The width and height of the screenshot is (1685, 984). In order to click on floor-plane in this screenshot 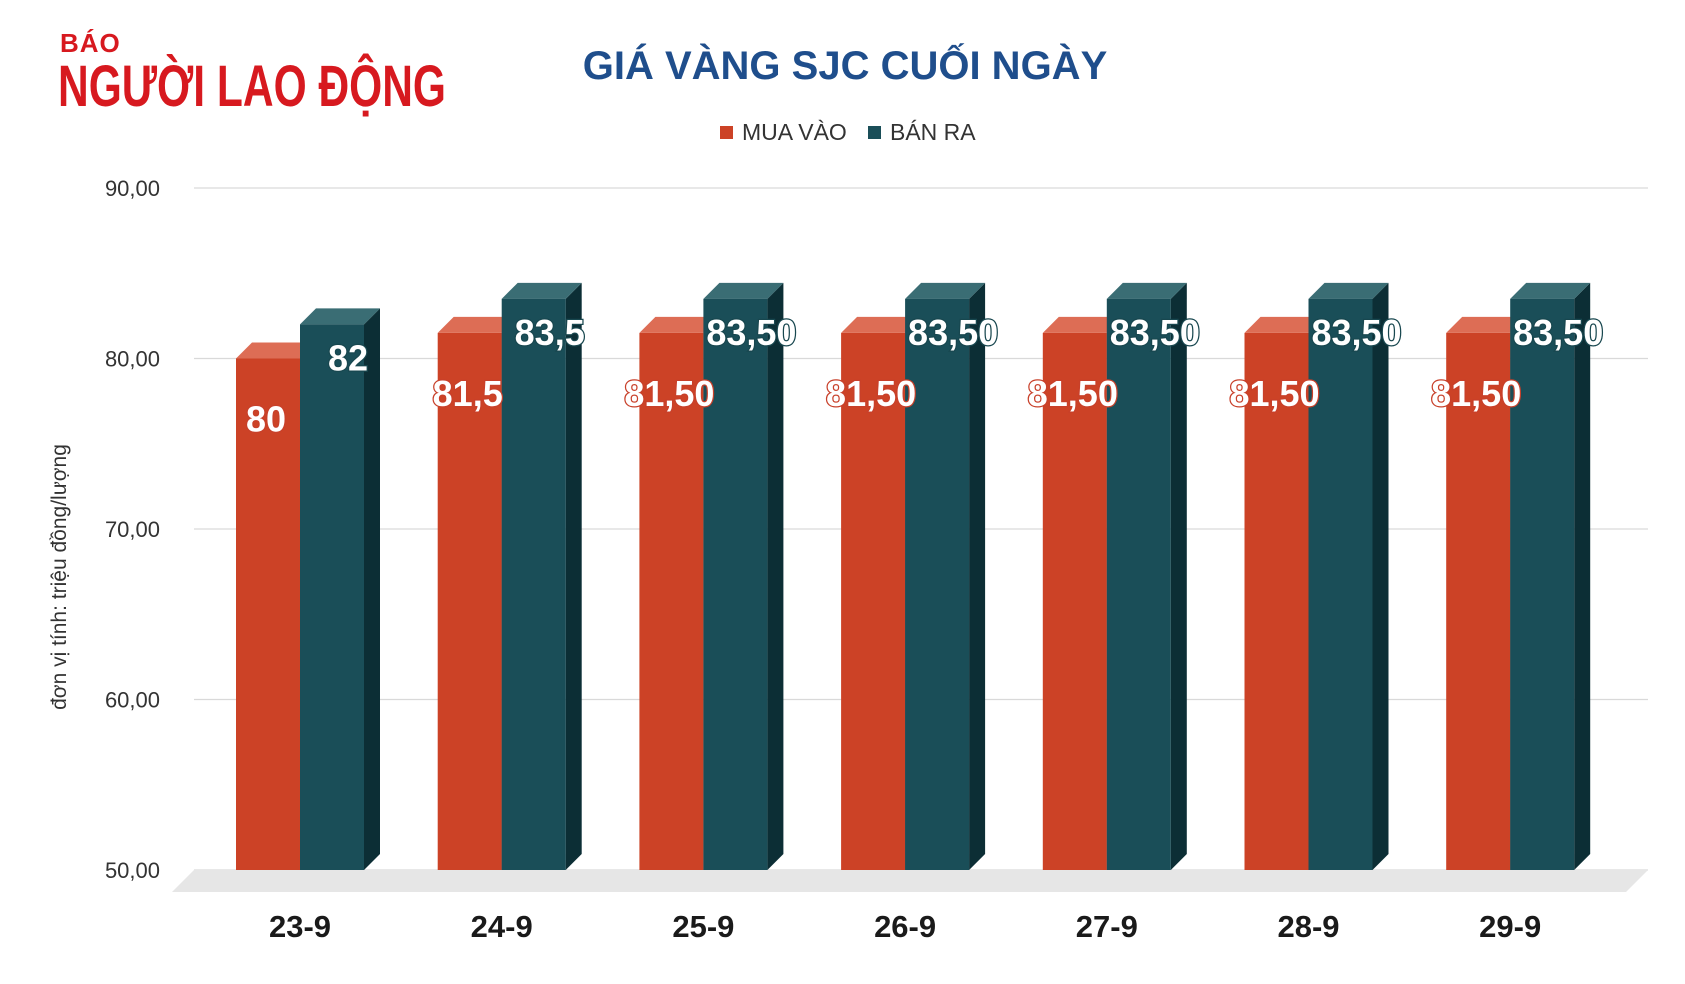, I will do `click(910, 881)`.